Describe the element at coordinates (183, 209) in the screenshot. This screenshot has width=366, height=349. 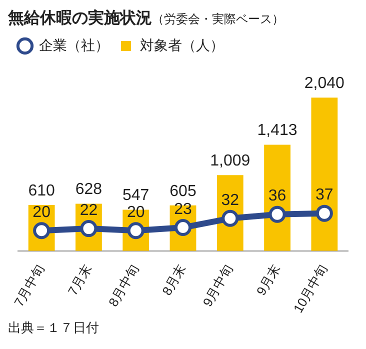
I see `data-label: 23` at that location.